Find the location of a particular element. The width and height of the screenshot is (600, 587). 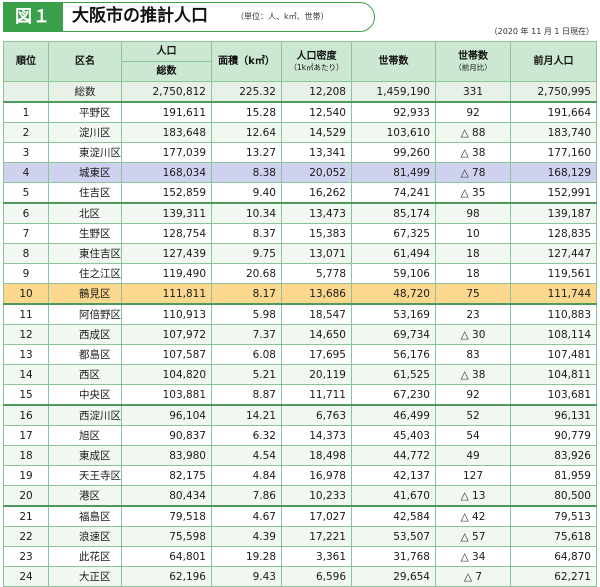

density-cell: 15,383 is located at coordinates (316, 233).